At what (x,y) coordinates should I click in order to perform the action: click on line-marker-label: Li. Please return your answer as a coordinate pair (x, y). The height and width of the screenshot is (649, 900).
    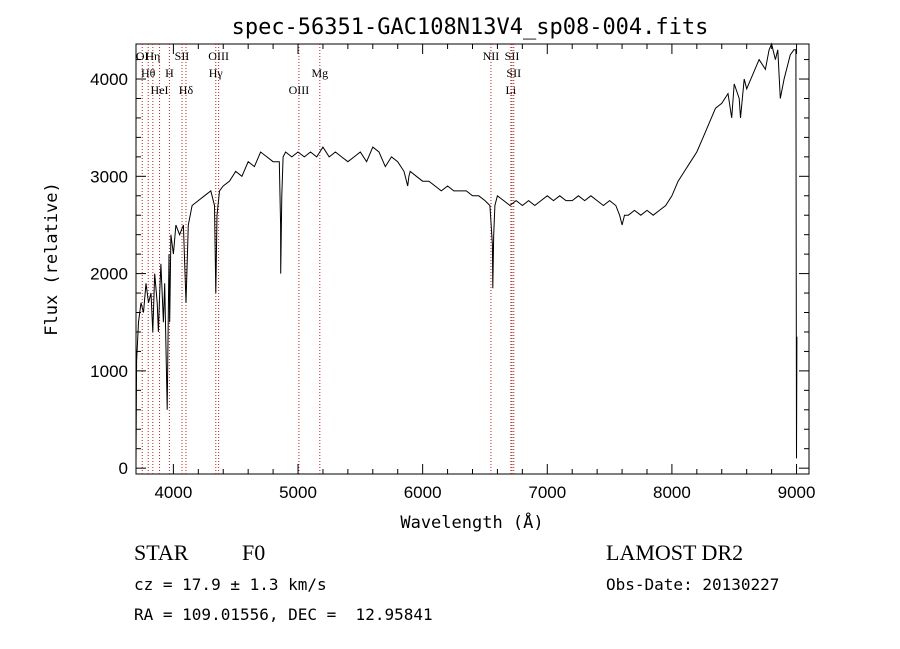
    Looking at the image, I should click on (511, 90).